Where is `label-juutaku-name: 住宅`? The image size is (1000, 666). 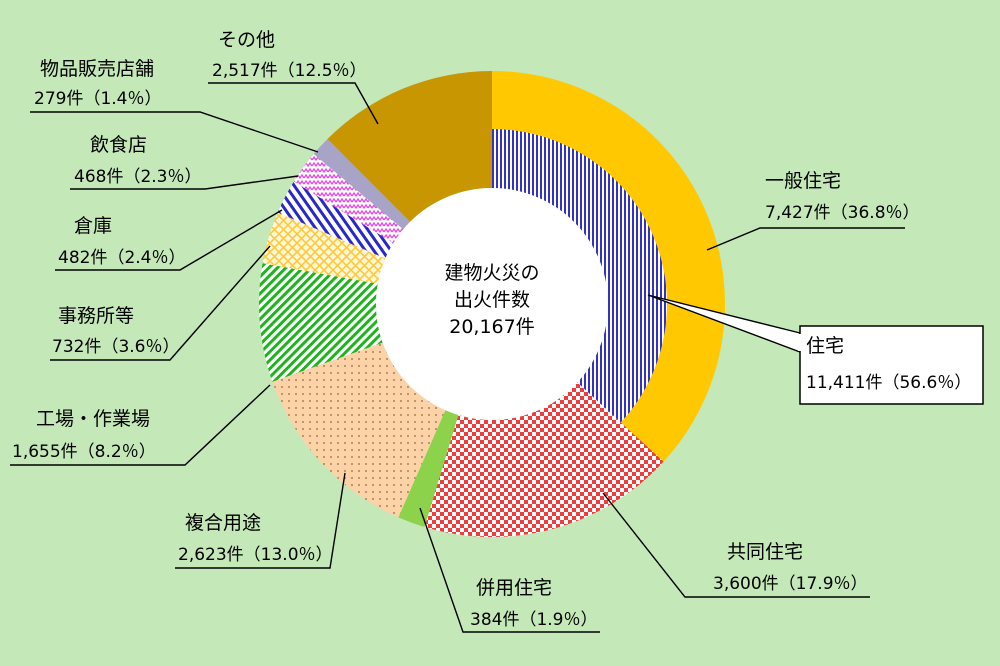 label-juutaku-name: 住宅 is located at coordinates (825, 346).